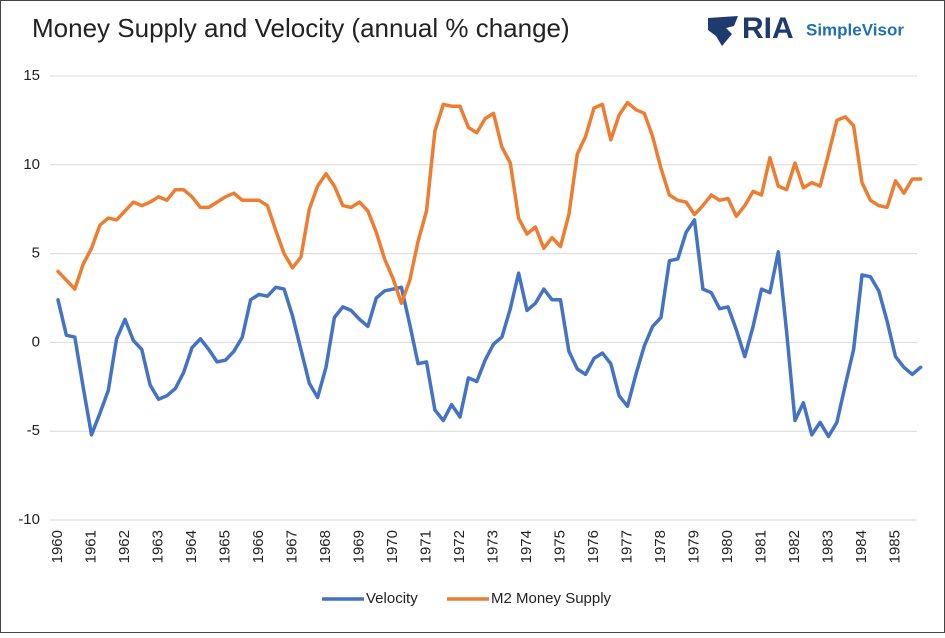  What do you see at coordinates (551, 598) in the screenshot?
I see `legend-label: M2 Money Supply` at bounding box center [551, 598].